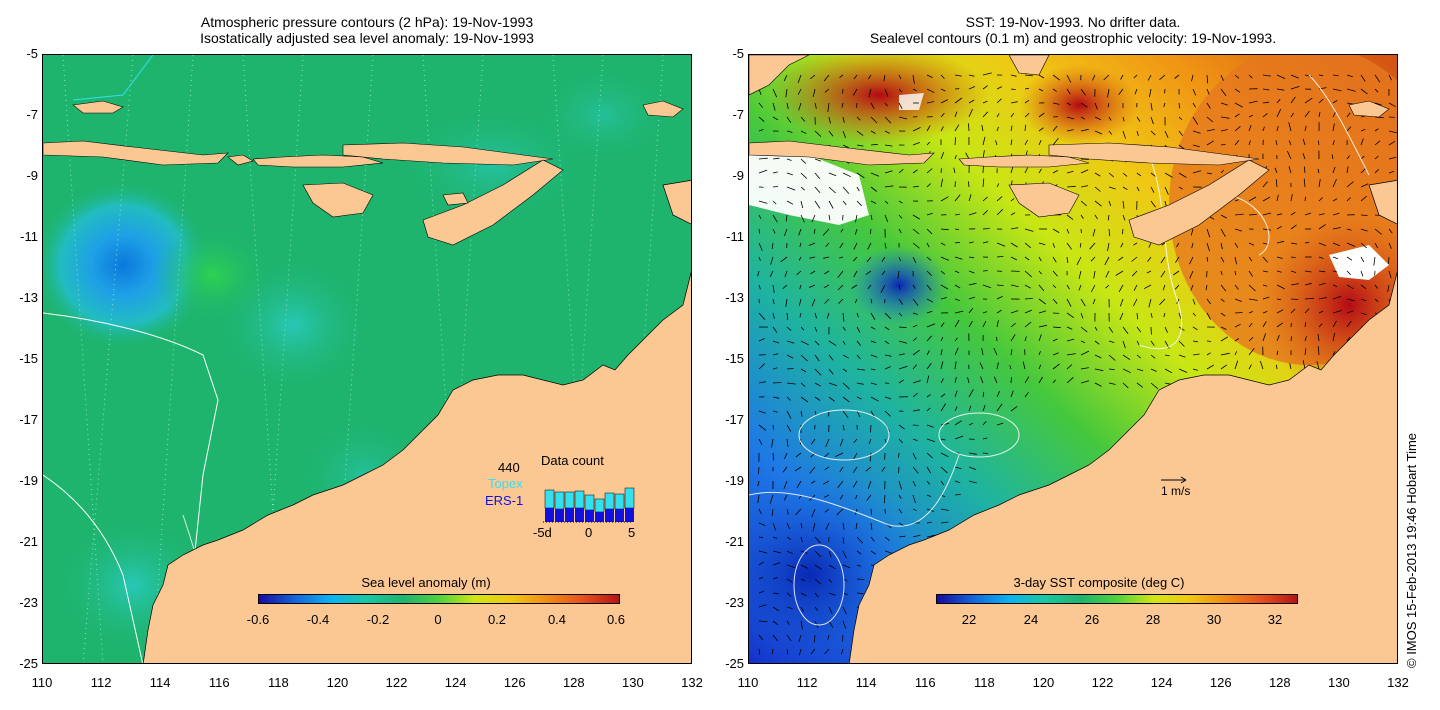  Describe the element at coordinates (557, 619) in the screenshot. I see `left-cbar-tick: 0.4` at that location.